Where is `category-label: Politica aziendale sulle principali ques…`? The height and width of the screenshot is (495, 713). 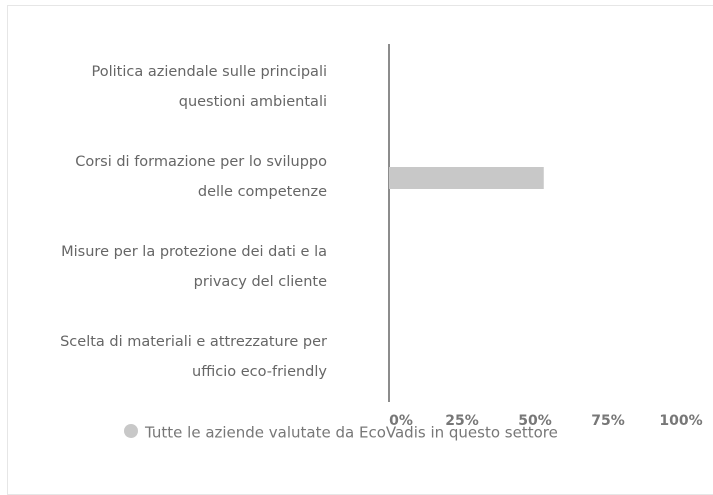 category-label: Politica aziendale sulle principali ques… is located at coordinates (209, 87).